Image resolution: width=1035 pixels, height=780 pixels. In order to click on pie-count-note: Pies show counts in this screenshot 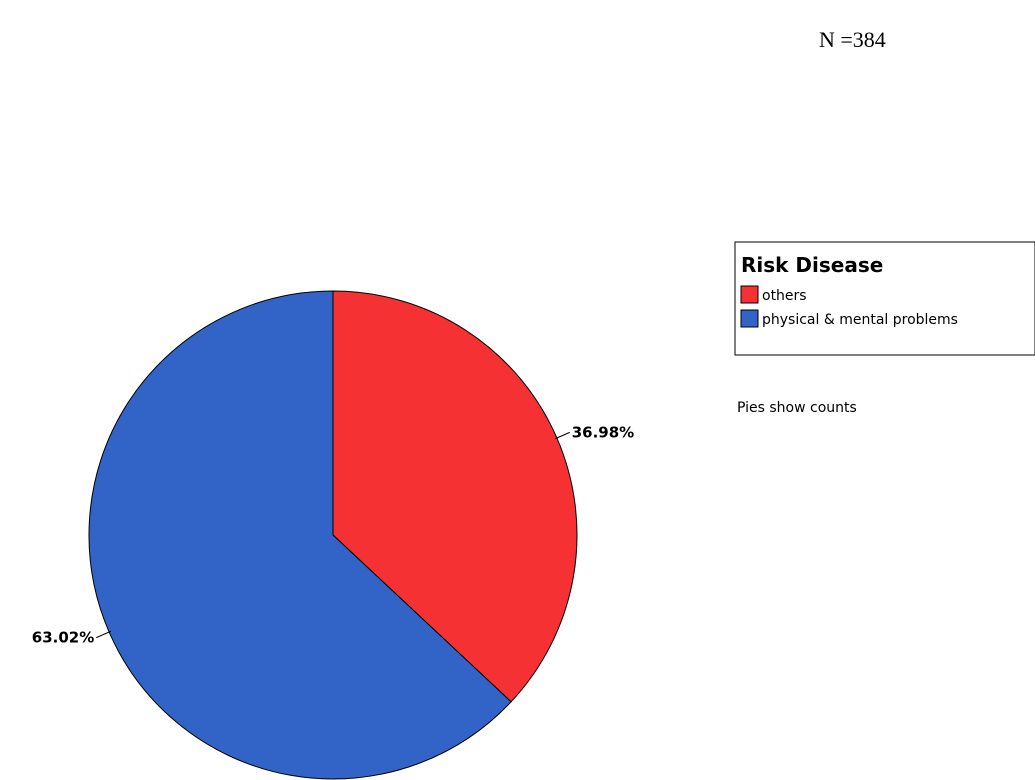, I will do `click(797, 408)`.